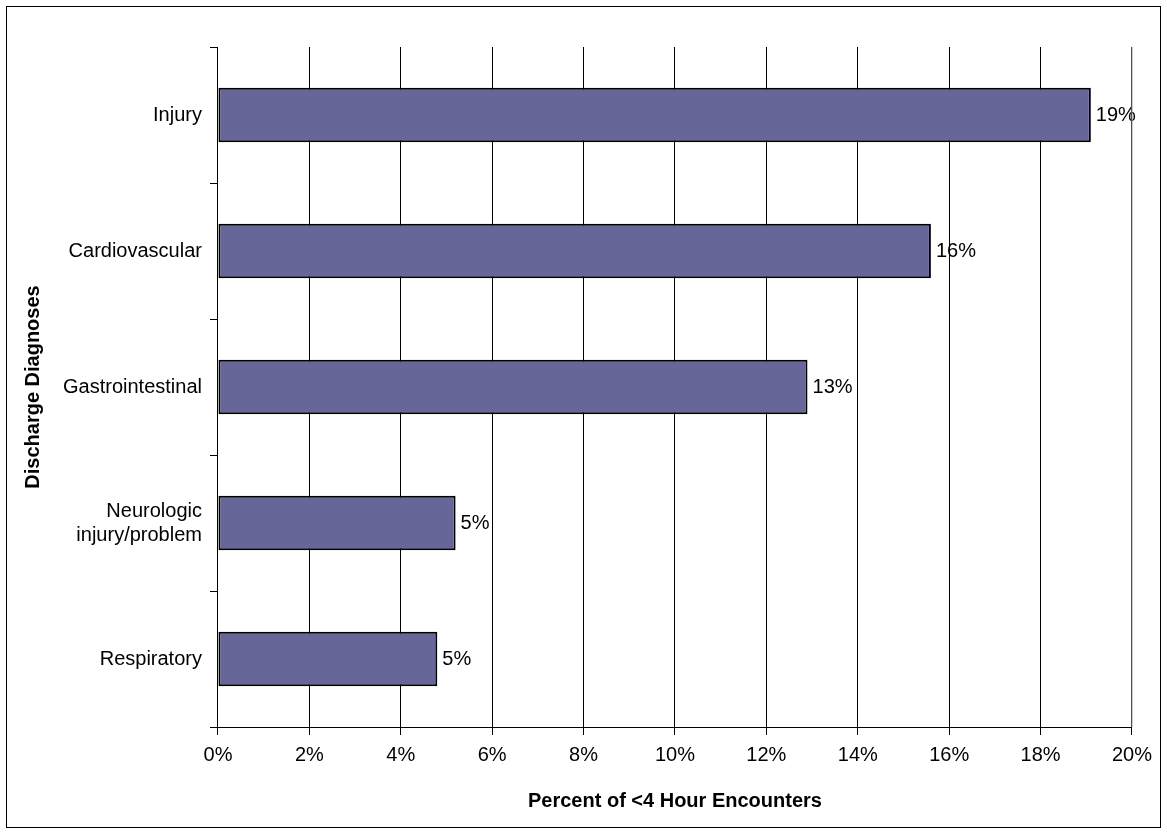  What do you see at coordinates (584, 753) in the screenshot?
I see `x-tick-label: 8%` at bounding box center [584, 753].